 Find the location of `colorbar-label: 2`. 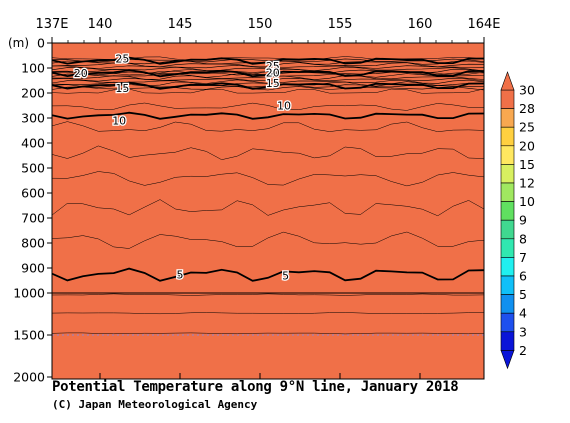

colorbar-label: 2 is located at coordinates (523, 350).